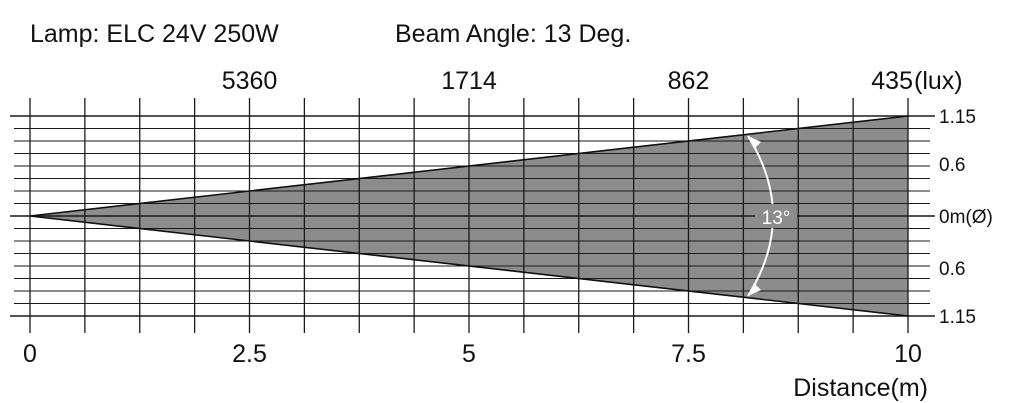 The width and height of the screenshot is (1012, 403). Describe the element at coordinates (249, 354) in the screenshot. I see `distance-tick-label: 2.5` at that location.